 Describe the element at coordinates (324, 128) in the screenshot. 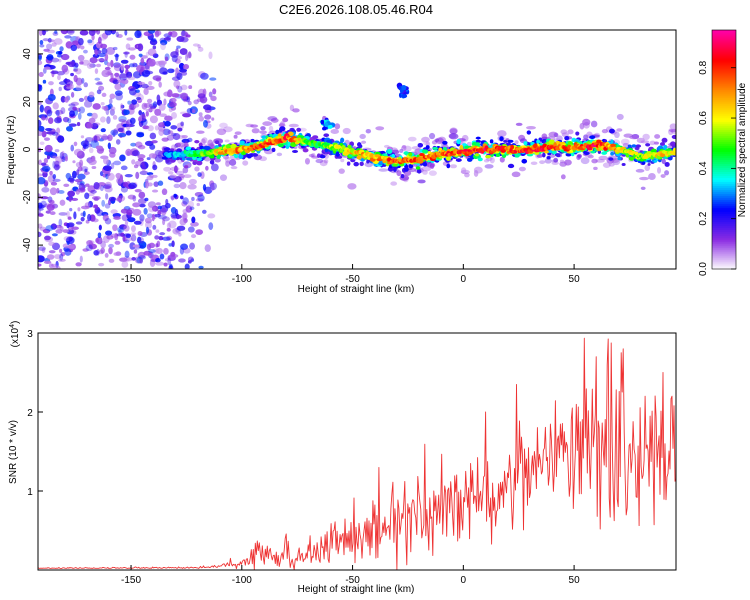

I see `isolated-blob` at that location.